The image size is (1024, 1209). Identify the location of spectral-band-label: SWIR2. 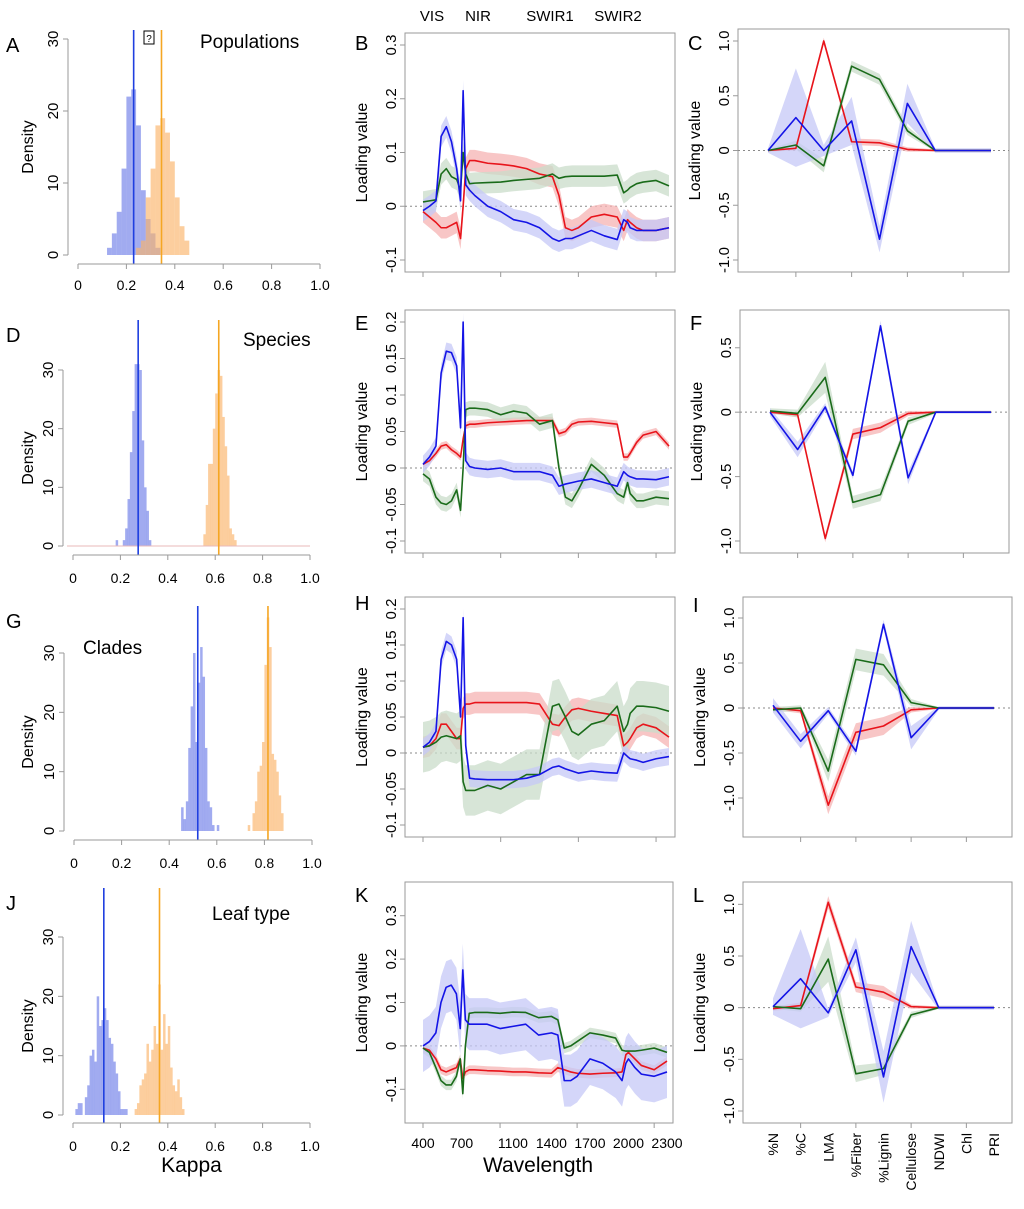
(618, 16).